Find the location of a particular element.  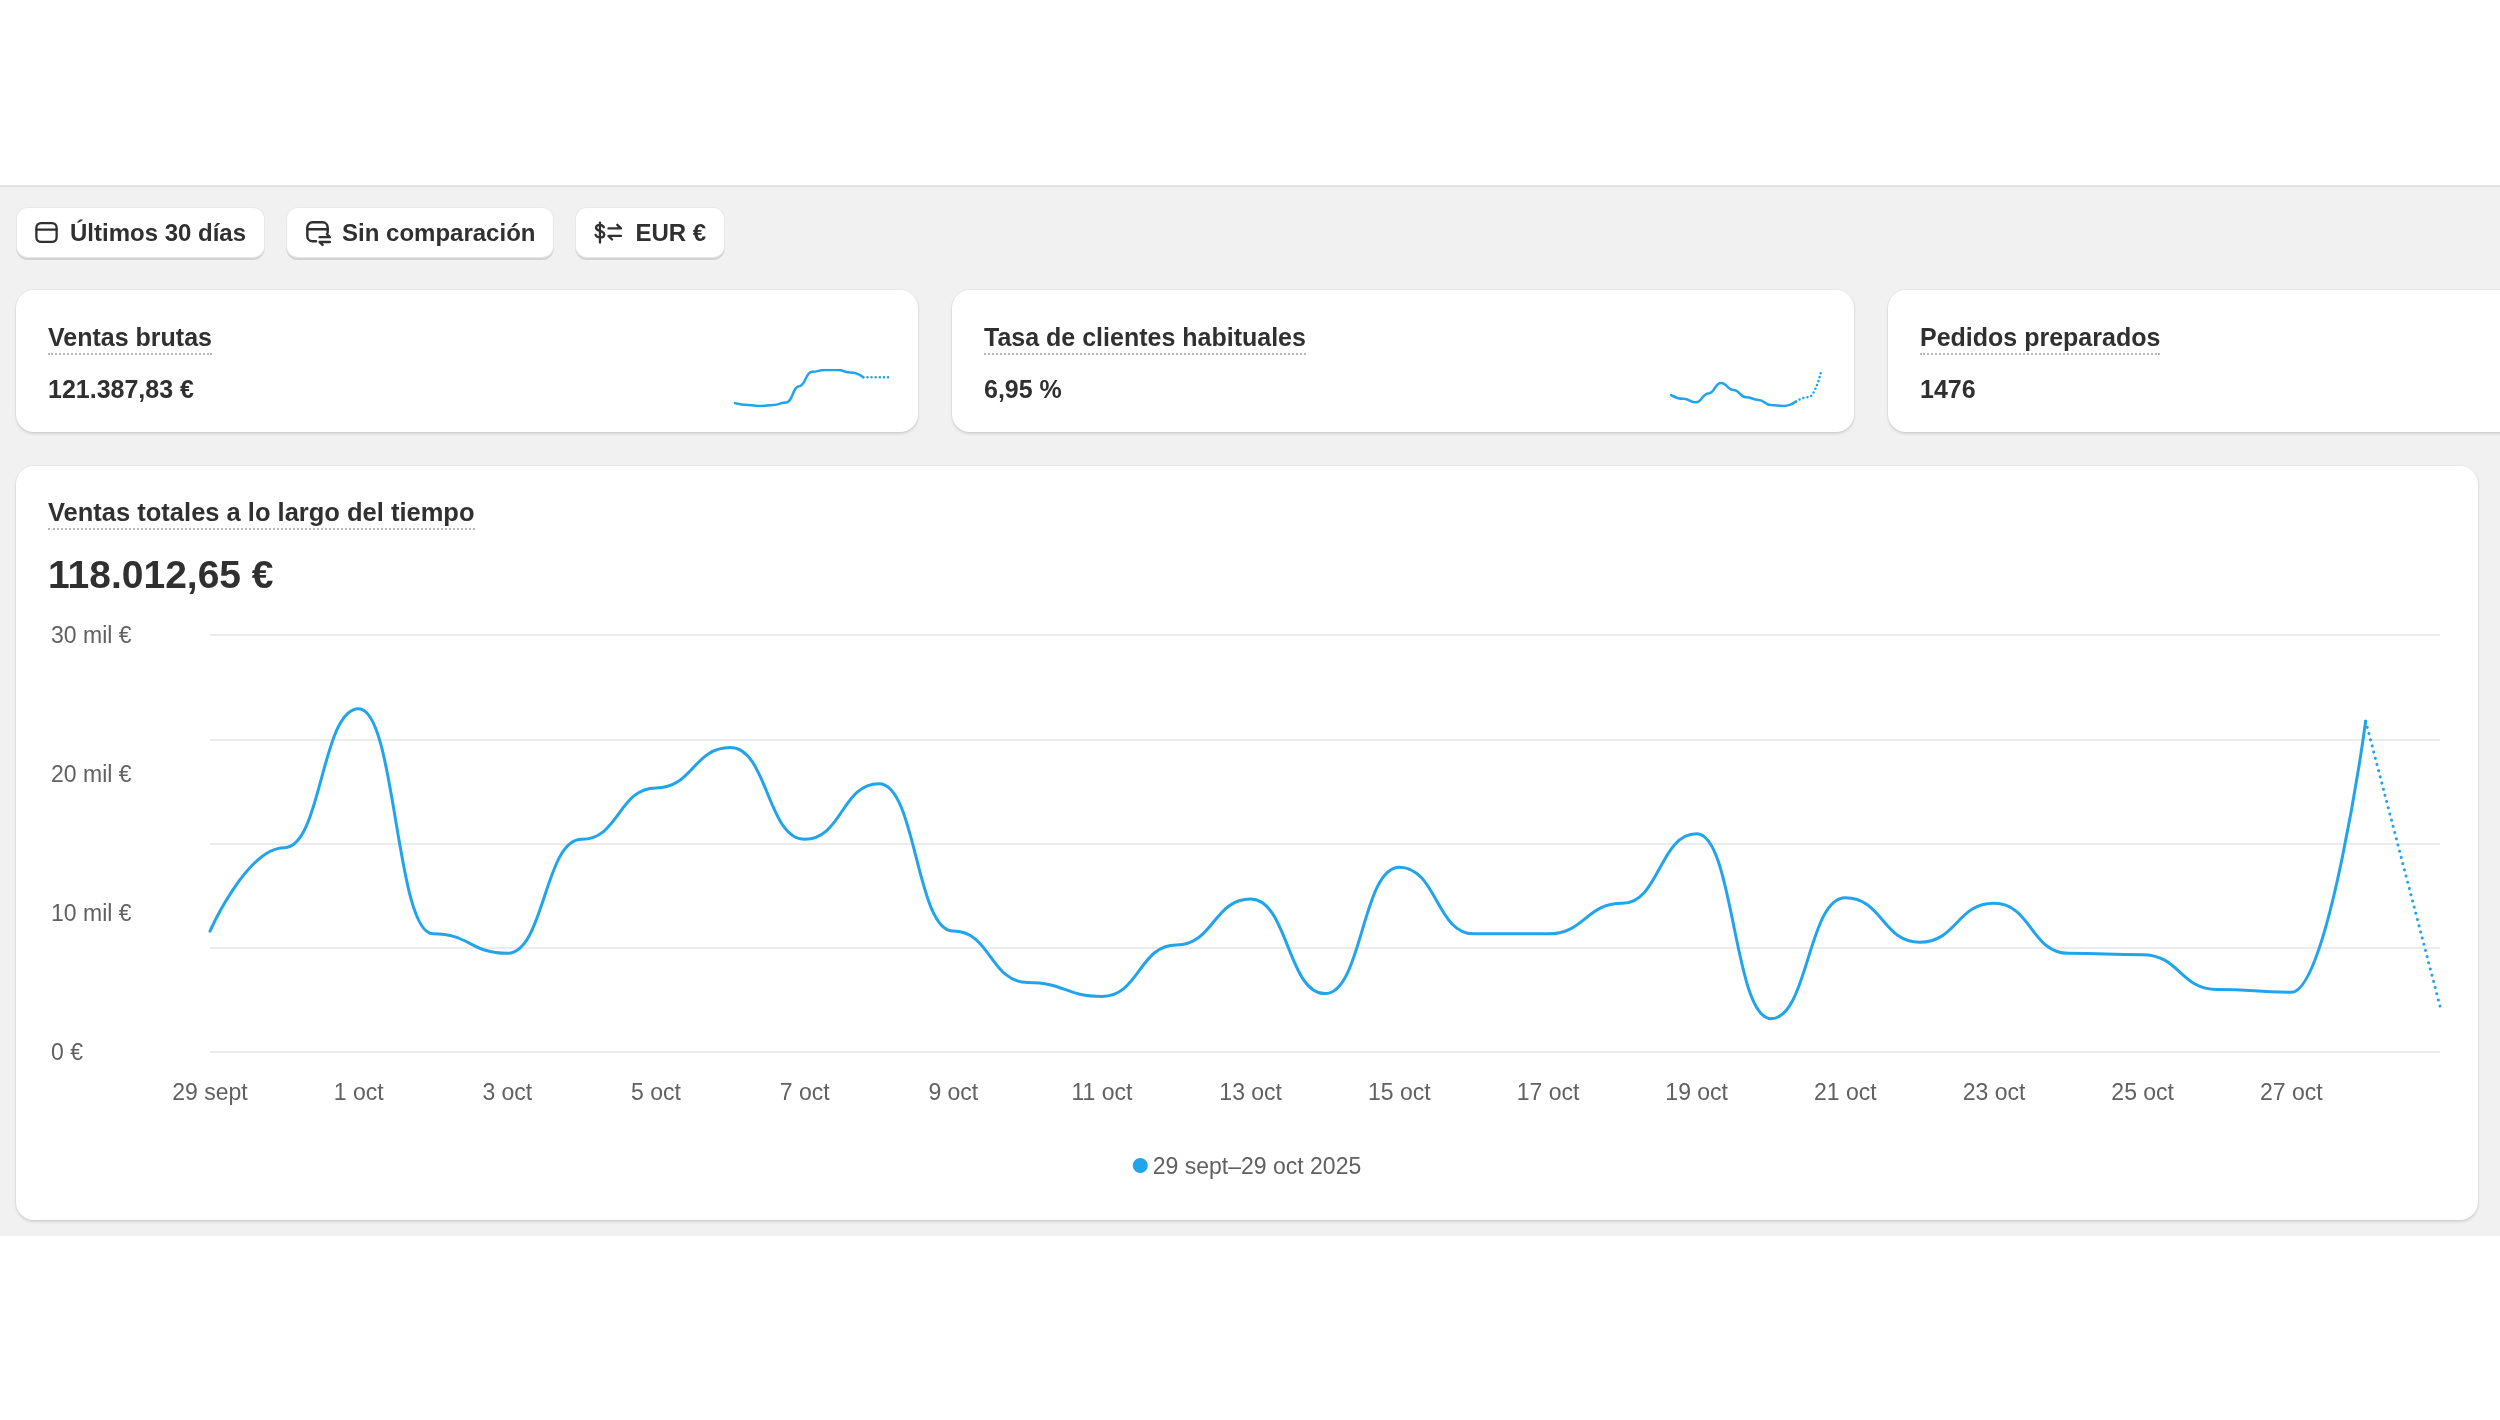

text: Pedidos preparados is located at coordinates (2040, 338).